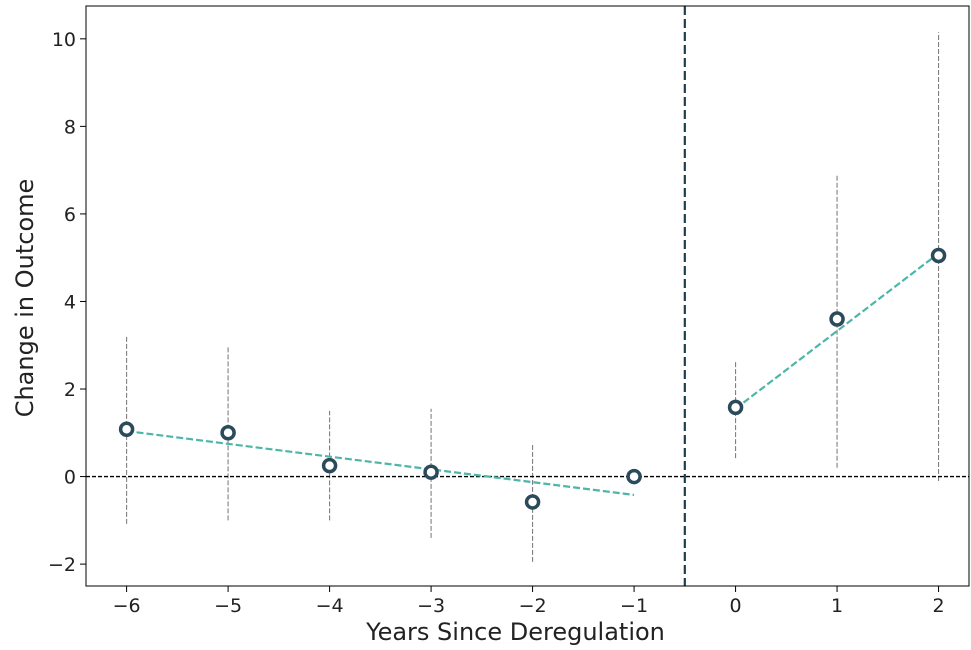 The image size is (971, 650). Describe the element at coordinates (70, 302) in the screenshot. I see `y-tick-label: 4` at that location.